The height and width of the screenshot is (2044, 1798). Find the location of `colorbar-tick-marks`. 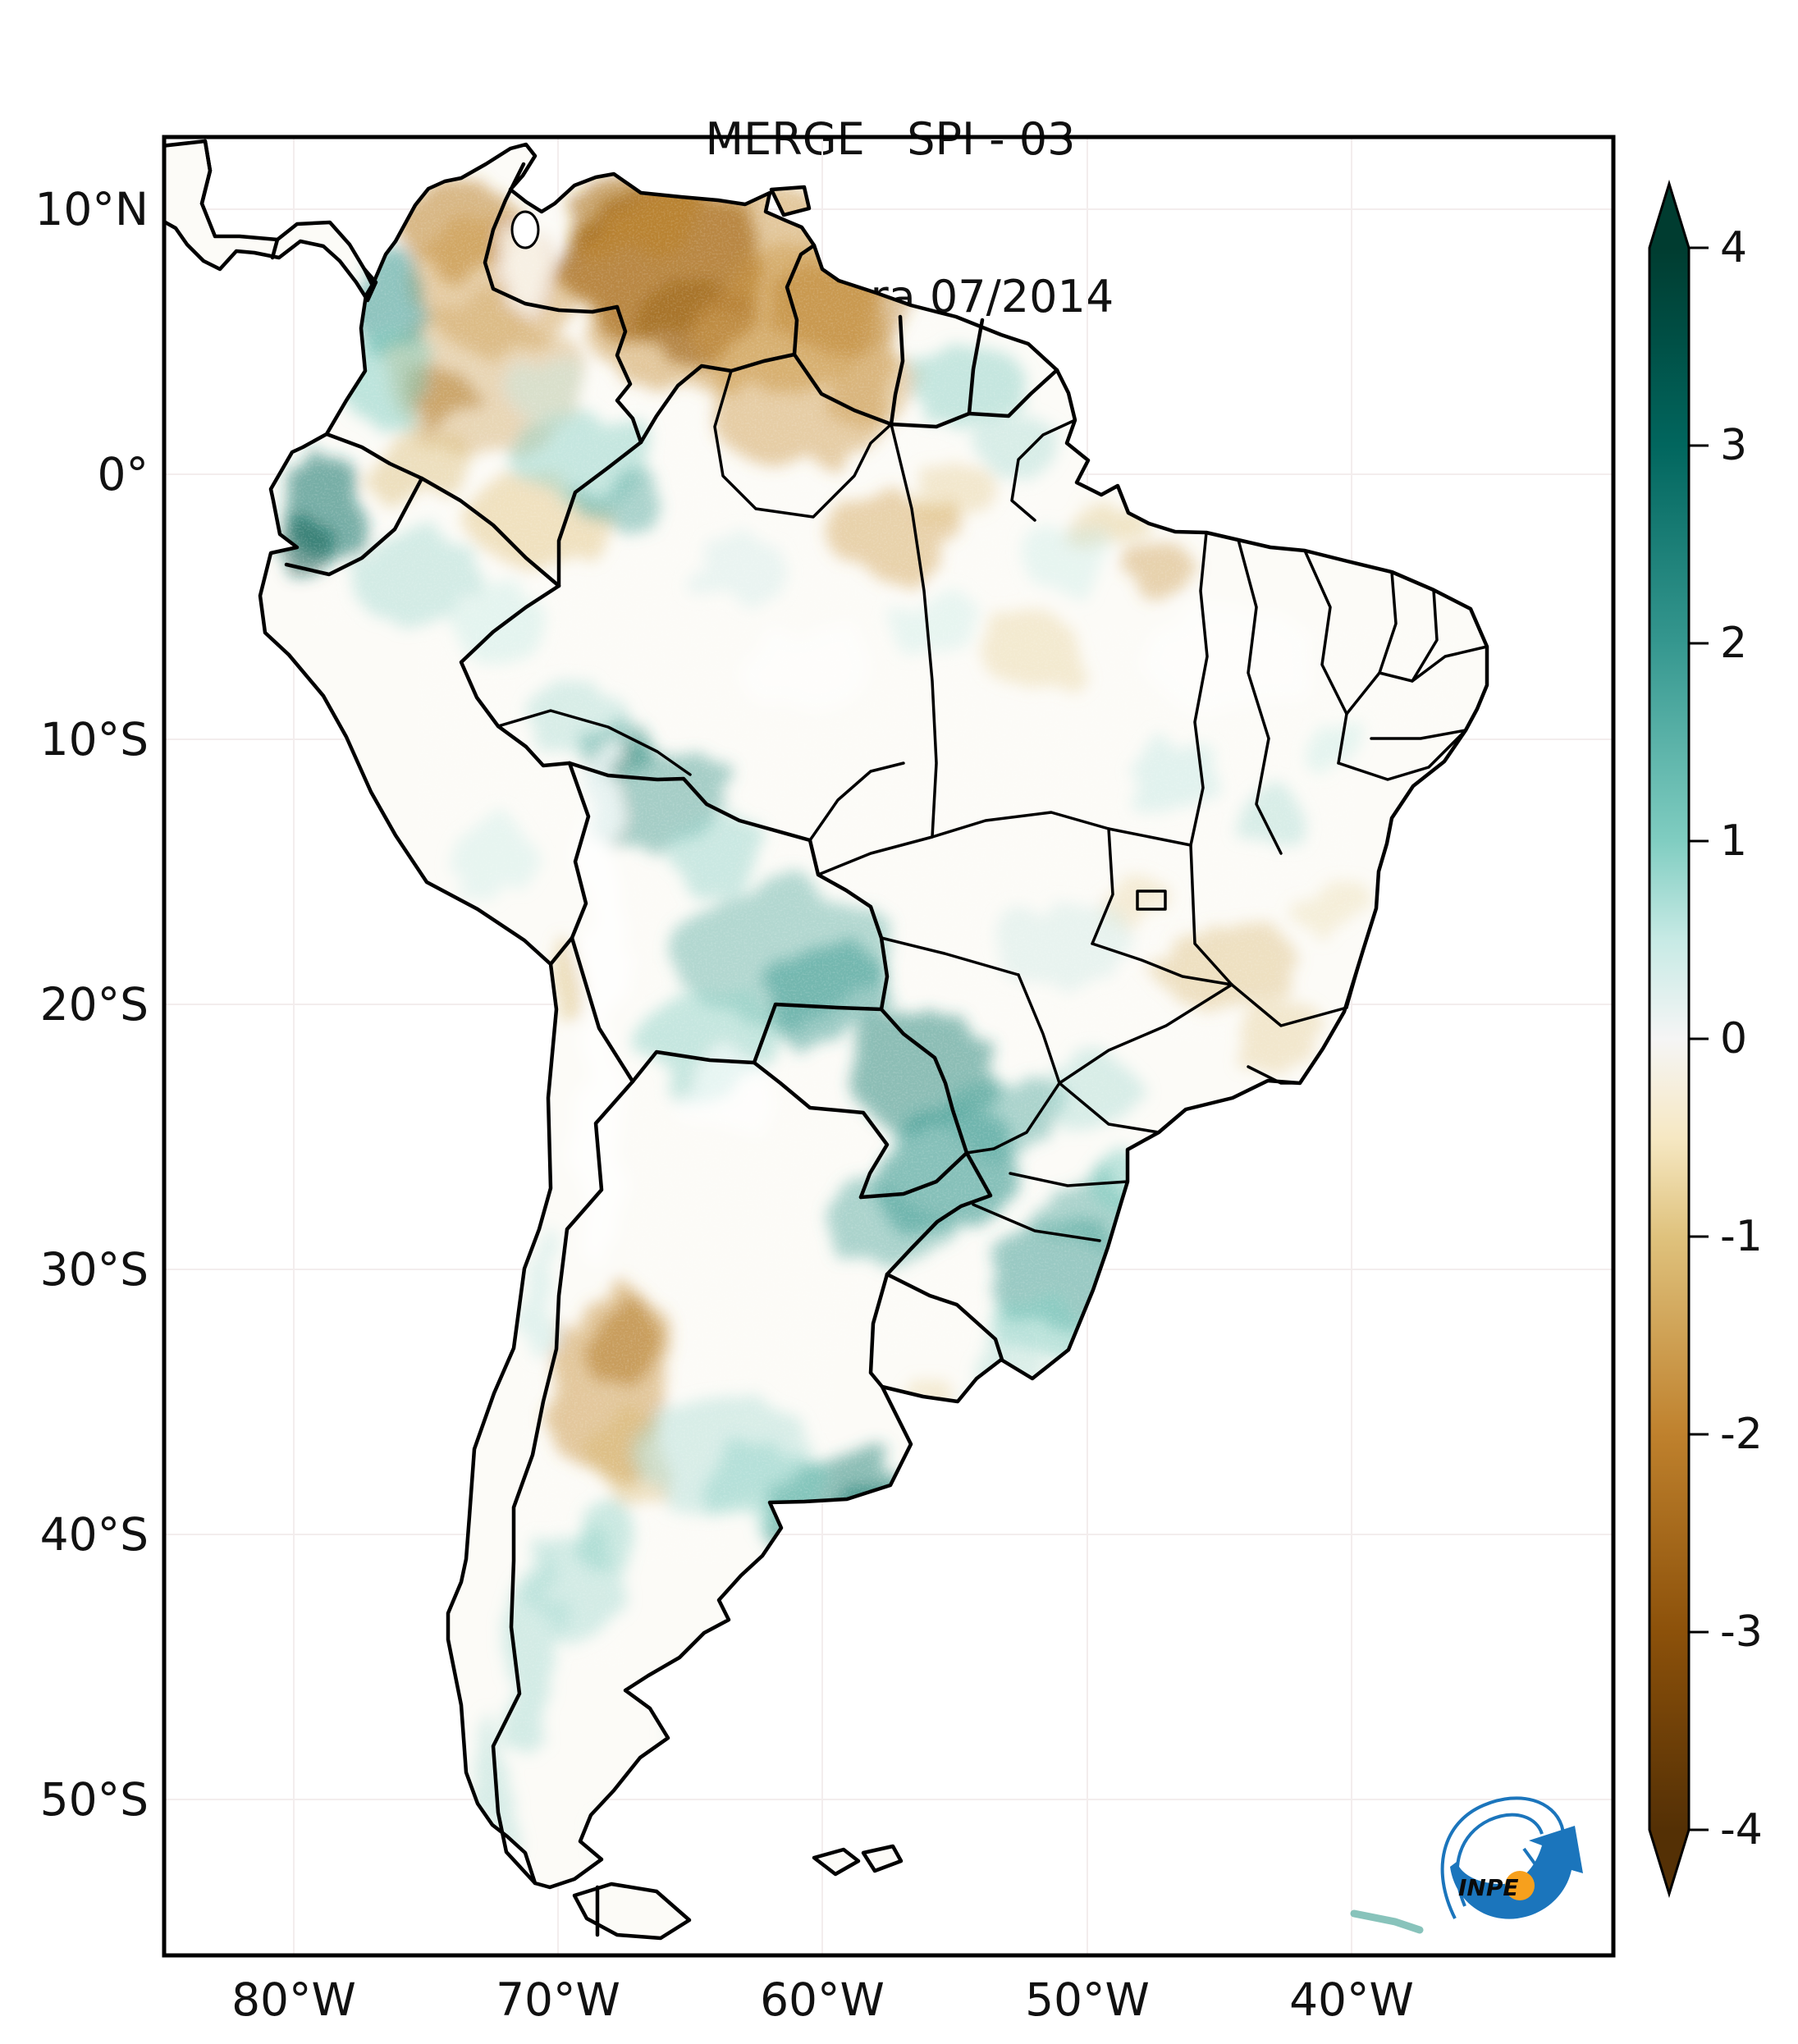

colorbar-tick-marks is located at coordinates (1699, 1038).